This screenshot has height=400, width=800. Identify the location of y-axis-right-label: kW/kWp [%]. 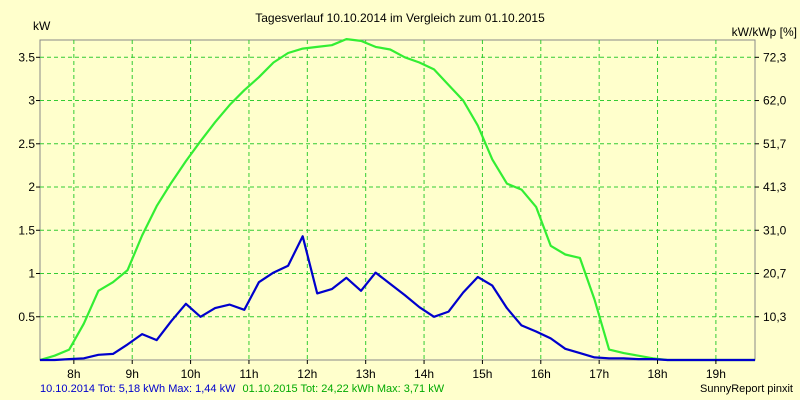
(764, 32).